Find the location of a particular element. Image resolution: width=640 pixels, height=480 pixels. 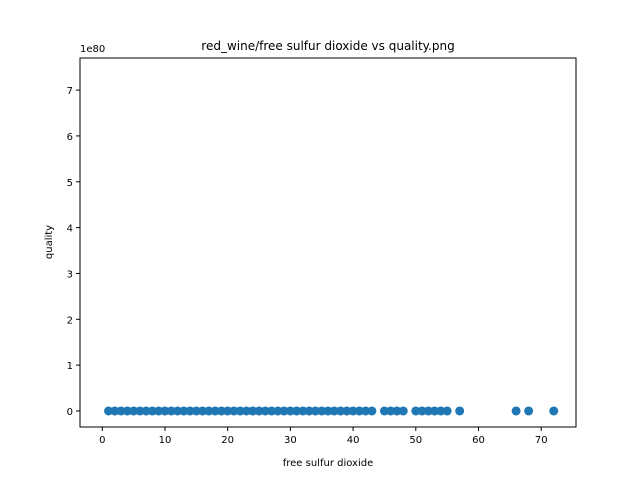

x-tick-label: 20 is located at coordinates (227, 440).